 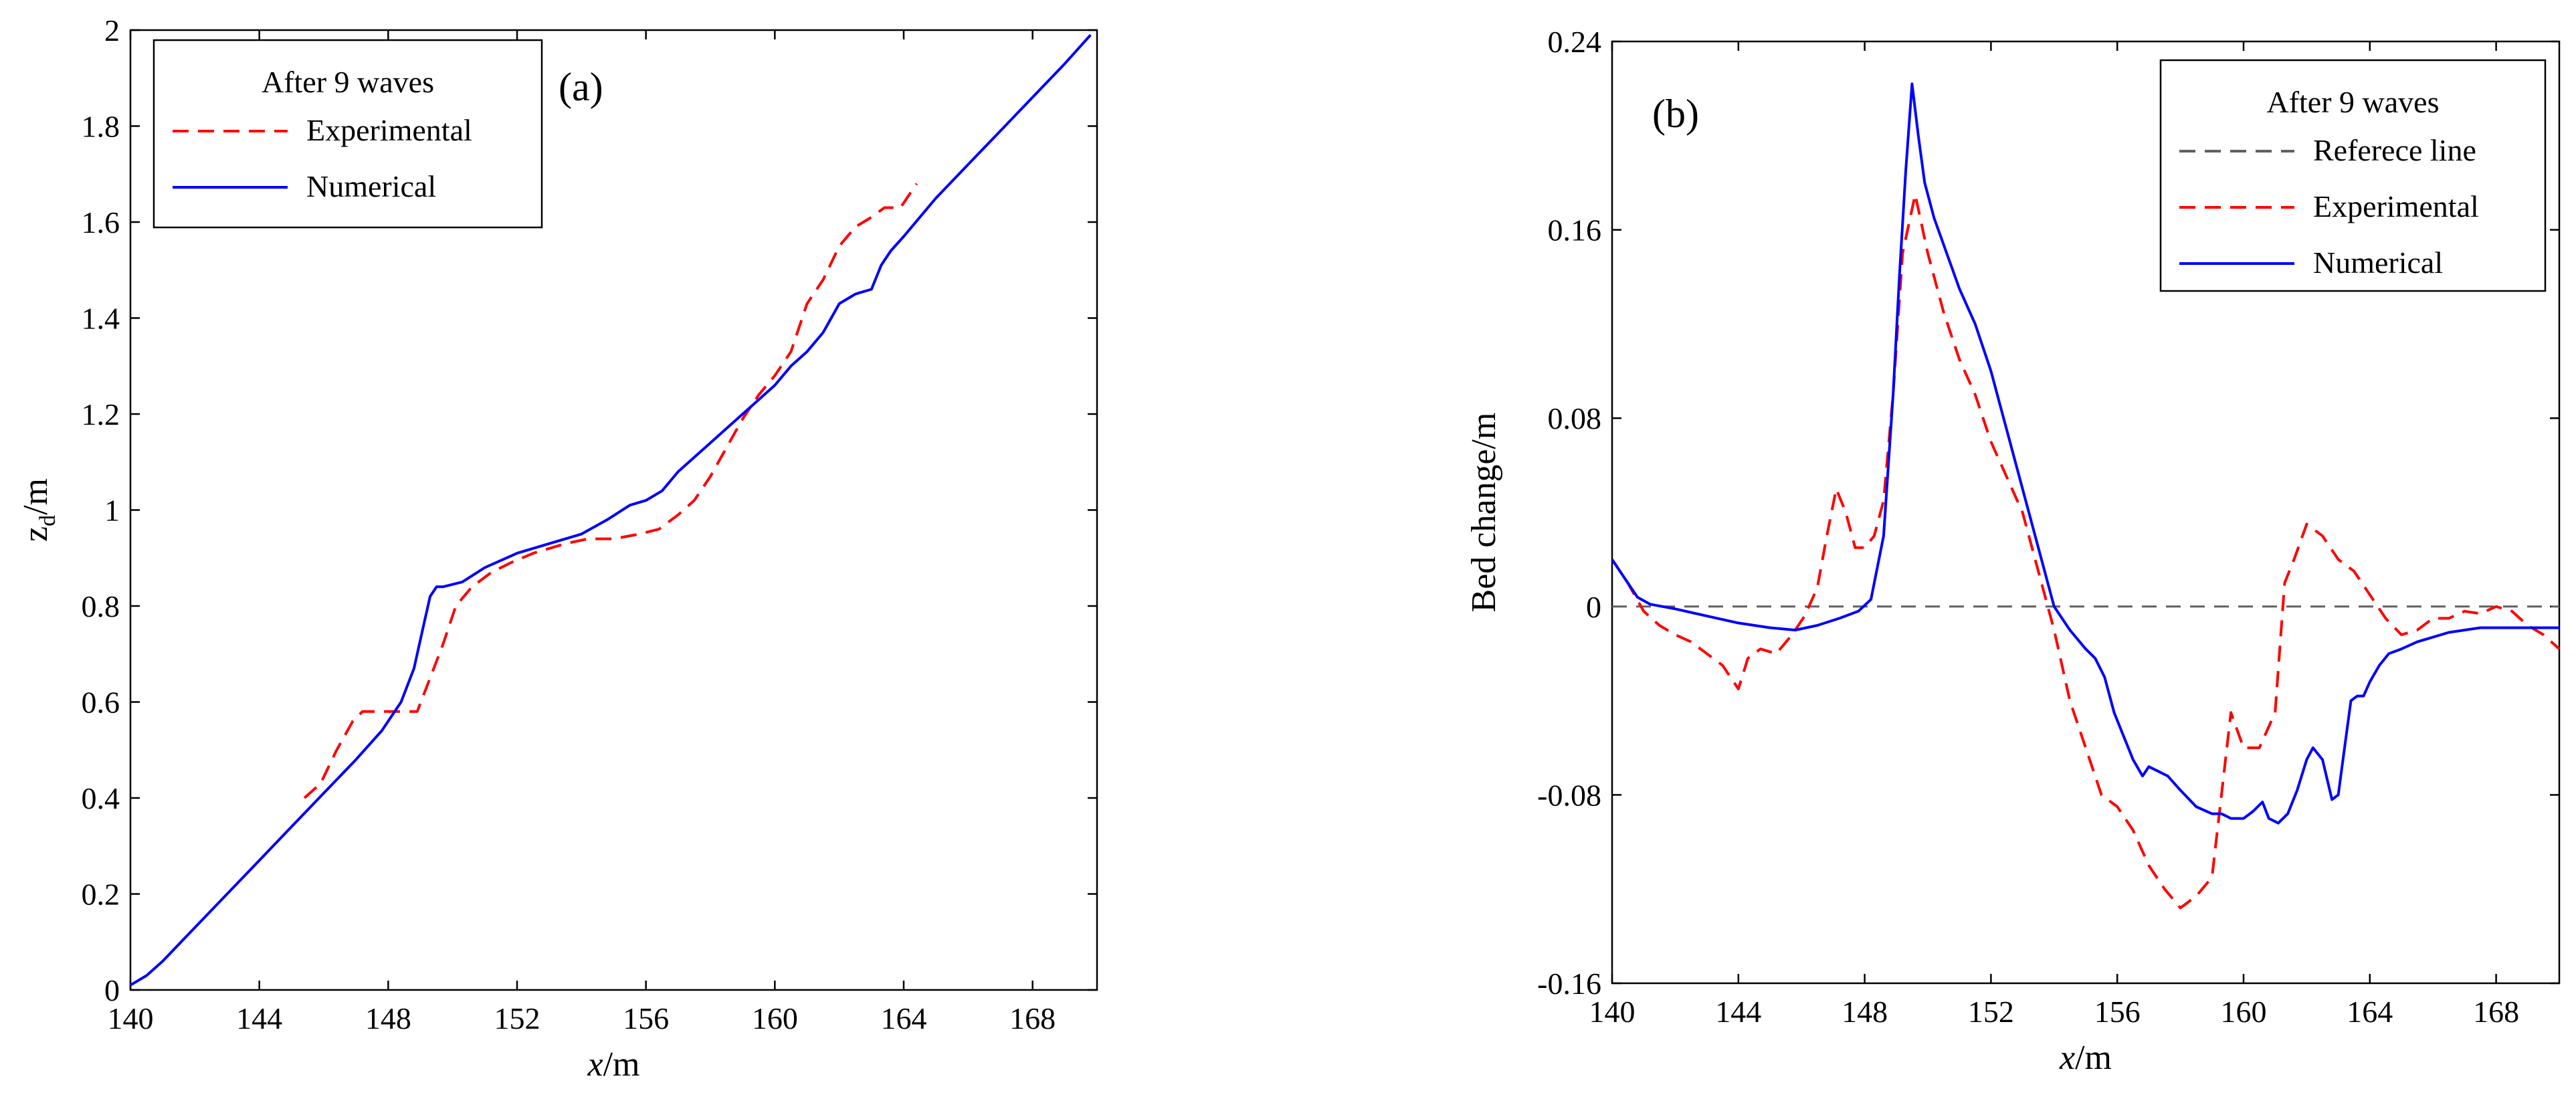 I want to click on y-tick-label: 1.6, so click(x=101, y=222).